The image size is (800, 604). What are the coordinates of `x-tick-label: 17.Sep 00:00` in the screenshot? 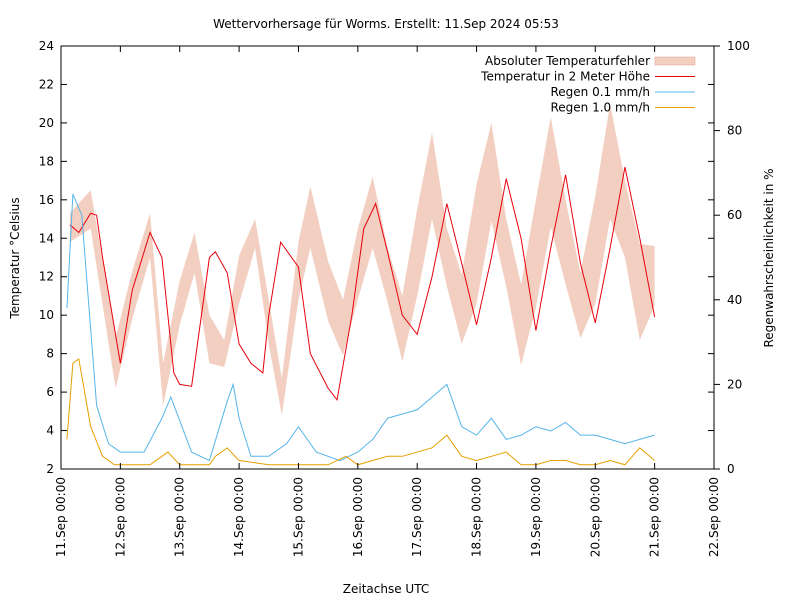 It's located at (417, 517).